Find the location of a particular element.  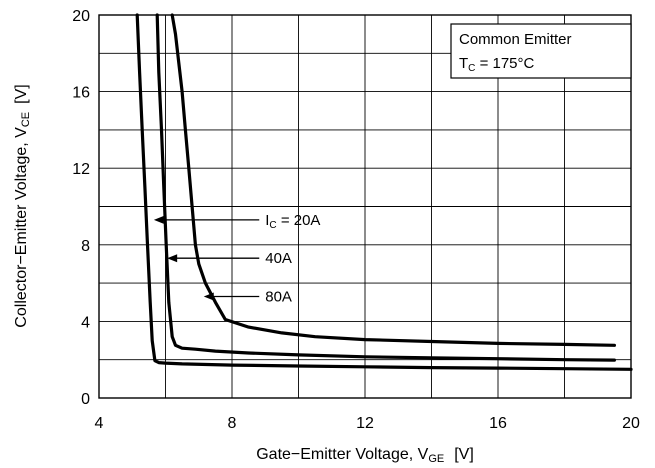

legend-line1: Common Emitter is located at coordinates (515, 39).